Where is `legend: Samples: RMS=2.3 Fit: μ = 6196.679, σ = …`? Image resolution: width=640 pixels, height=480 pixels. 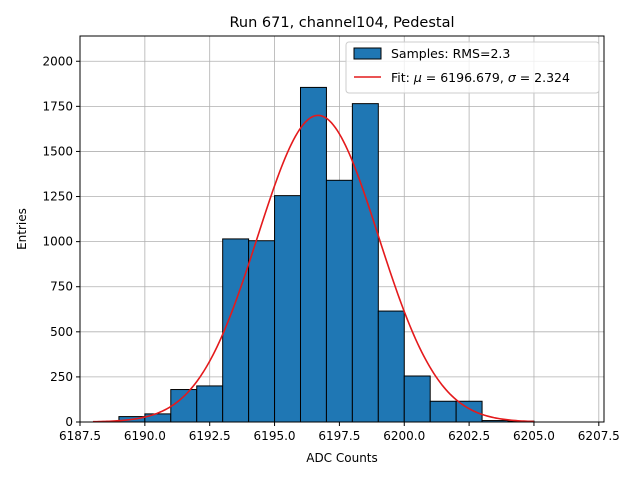
legend: Samples: RMS=2.3 Fit: μ = 6196.679, σ = … is located at coordinates (472, 67).